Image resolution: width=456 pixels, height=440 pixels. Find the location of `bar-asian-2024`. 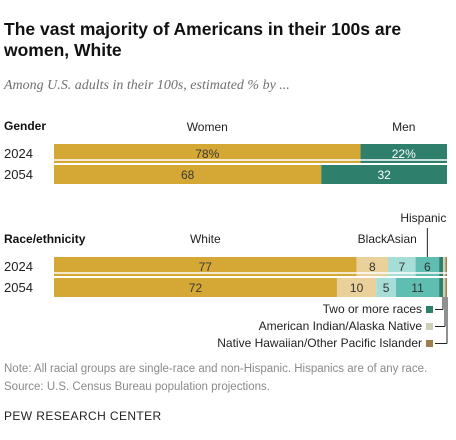

bar-asian-2024 is located at coordinates (402, 266).